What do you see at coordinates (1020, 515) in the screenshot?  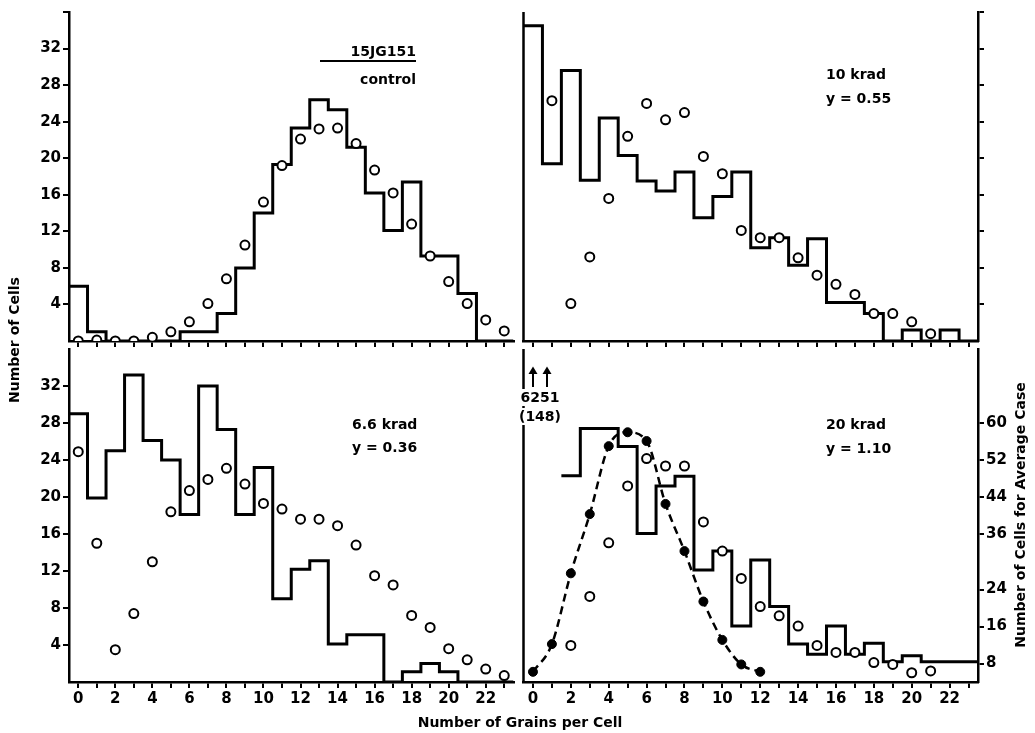 I see `y2-axis-title: Number of Cells for Average Case` at bounding box center [1020, 515].